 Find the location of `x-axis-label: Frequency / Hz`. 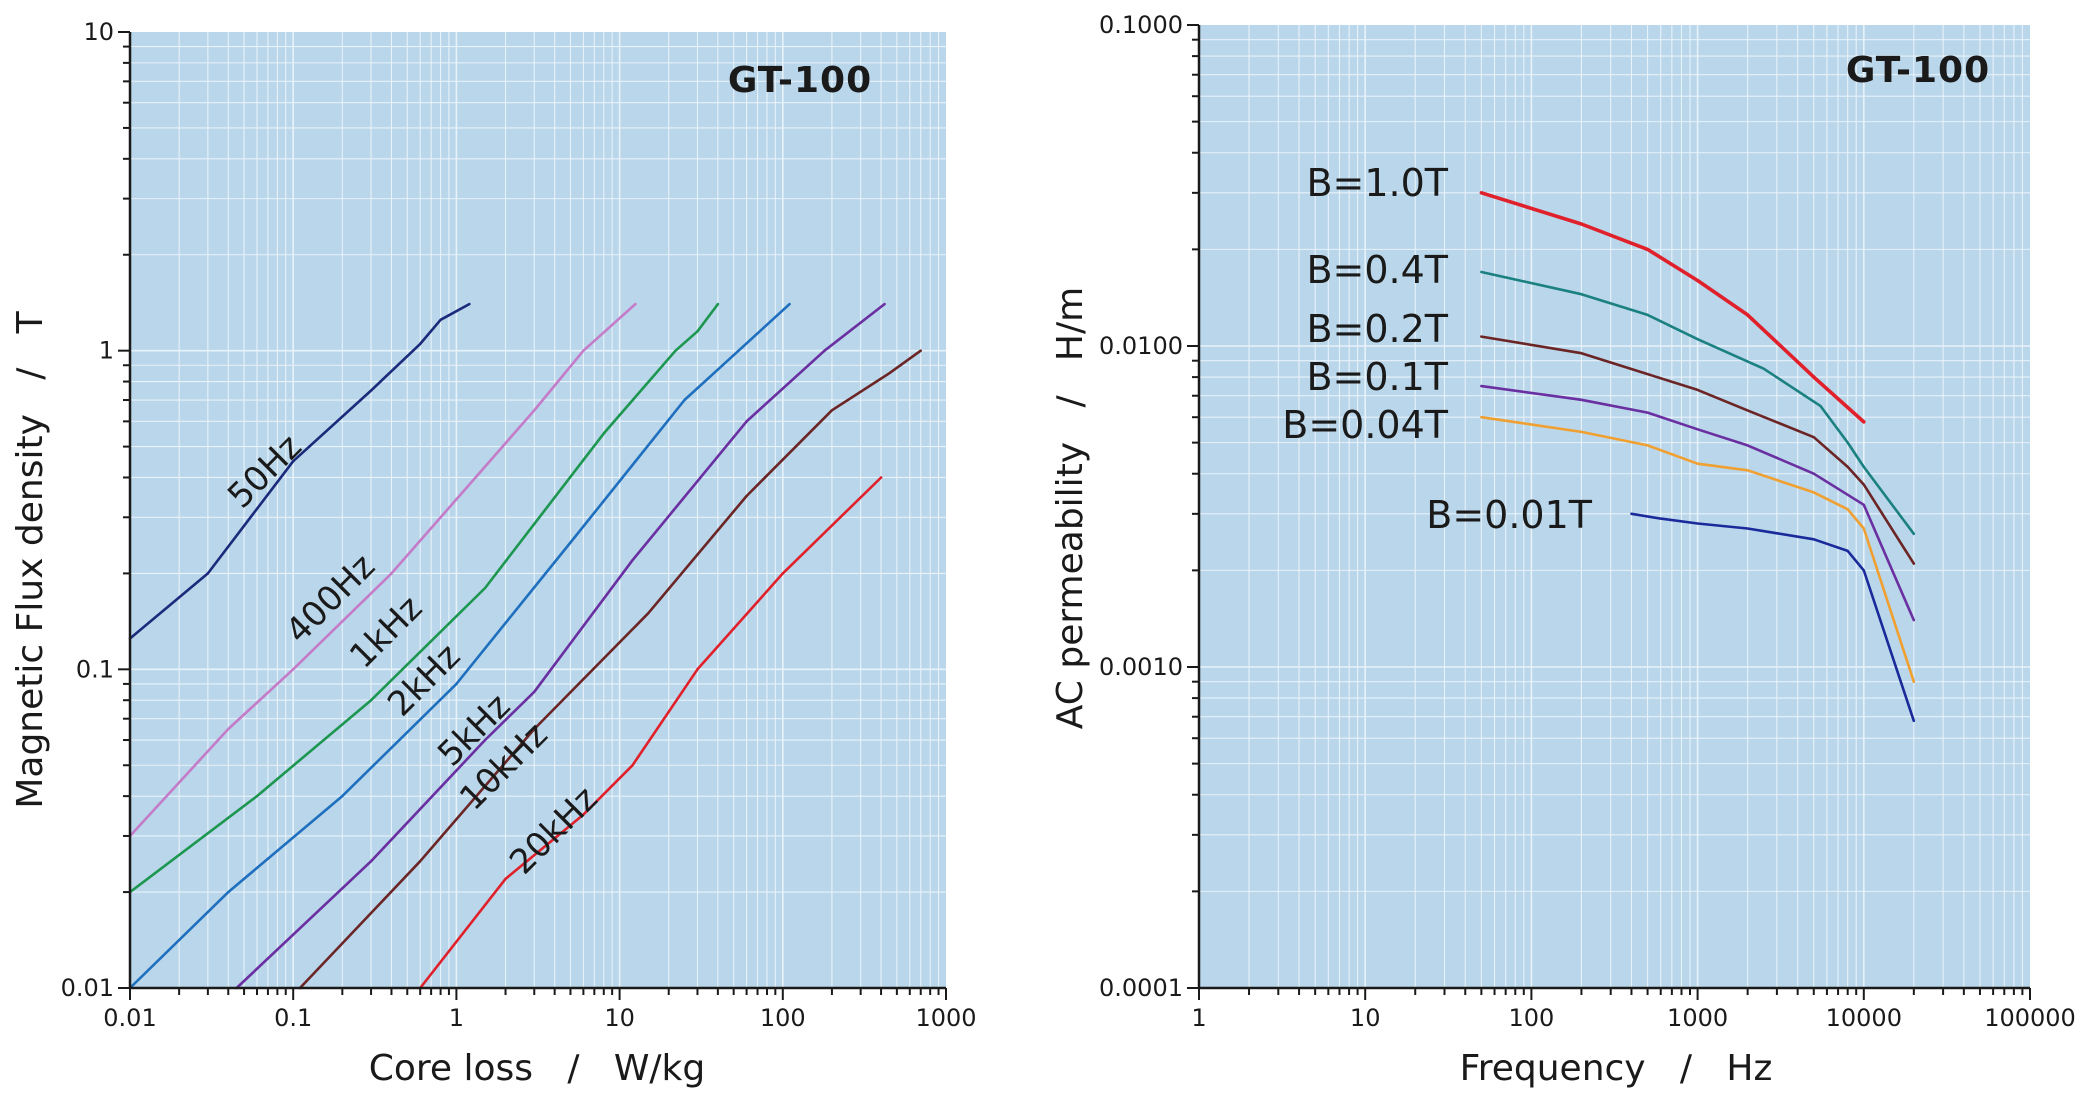

x-axis-label: Frequency / Hz is located at coordinates (1616, 1068).